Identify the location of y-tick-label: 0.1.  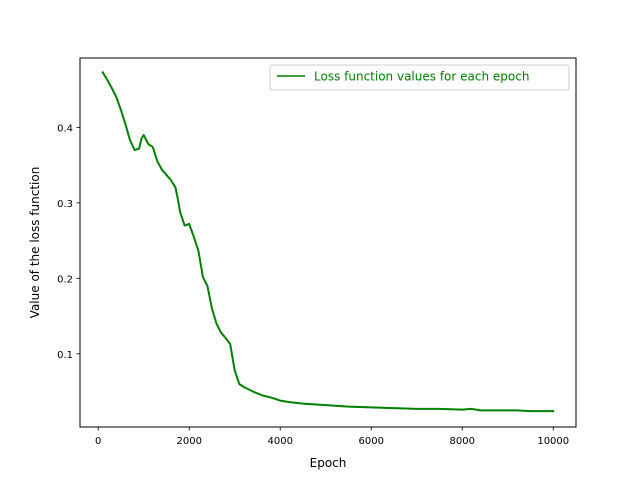
(65, 355).